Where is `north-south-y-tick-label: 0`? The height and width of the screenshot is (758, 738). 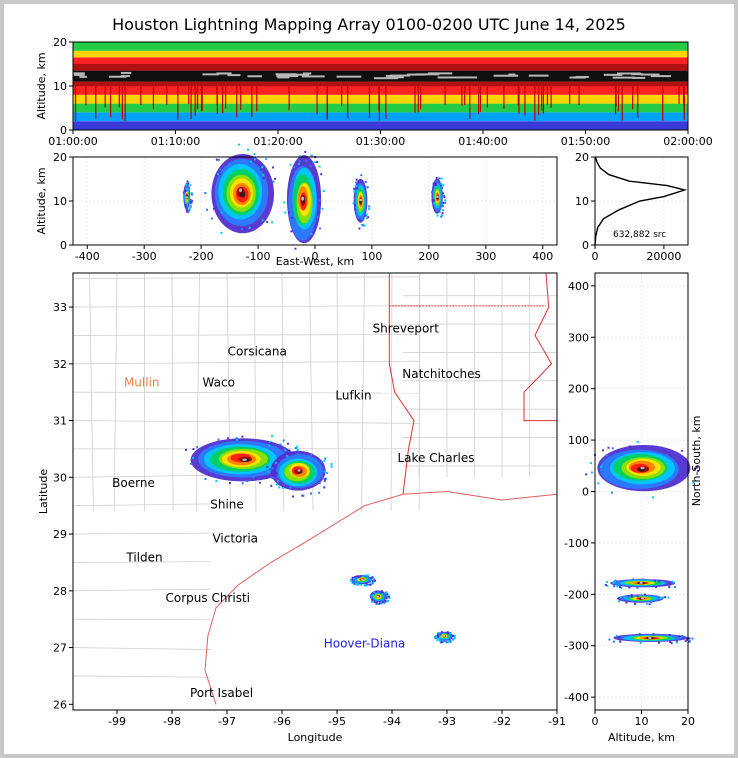 north-south-y-tick-label: 0 is located at coordinates (585, 492).